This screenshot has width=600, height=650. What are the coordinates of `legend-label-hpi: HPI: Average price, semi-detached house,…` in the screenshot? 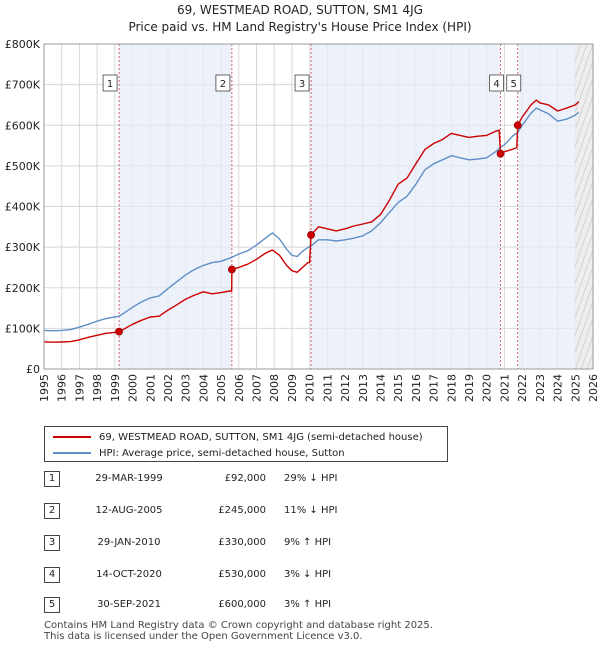 It's located at (222, 453).